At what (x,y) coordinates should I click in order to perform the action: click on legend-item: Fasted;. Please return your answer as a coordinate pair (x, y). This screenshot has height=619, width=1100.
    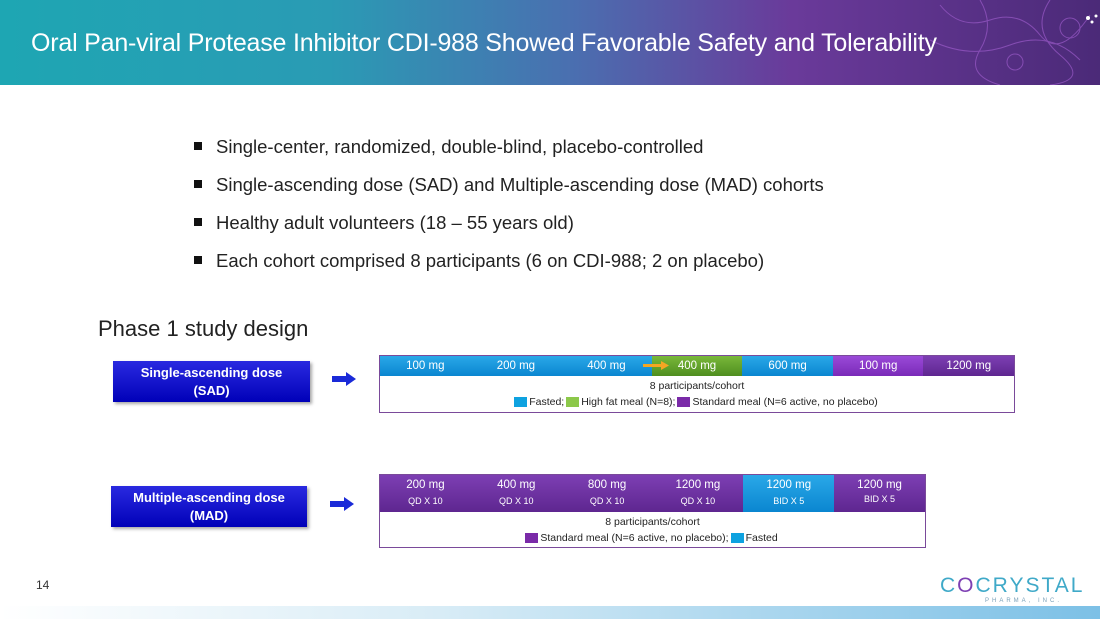
    Looking at the image, I should click on (539, 402).